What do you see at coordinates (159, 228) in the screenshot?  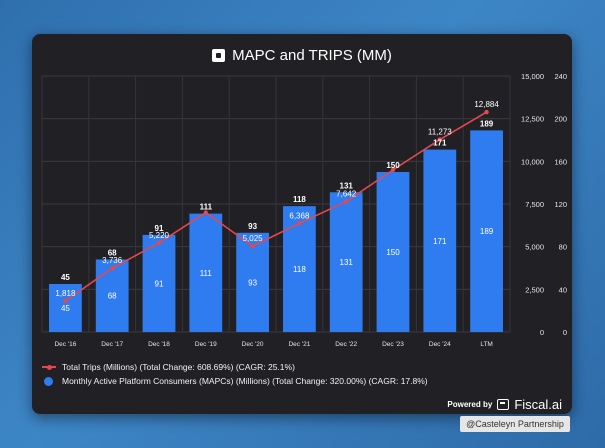 I see `bar-top-label: 91` at bounding box center [159, 228].